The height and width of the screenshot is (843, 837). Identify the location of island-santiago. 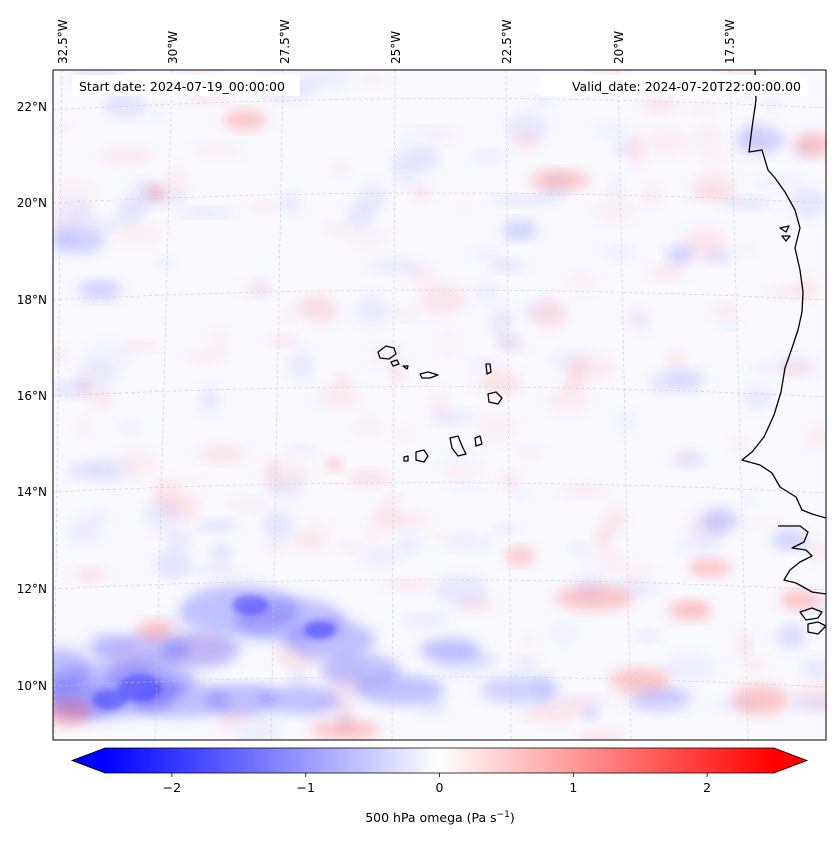
(458, 446).